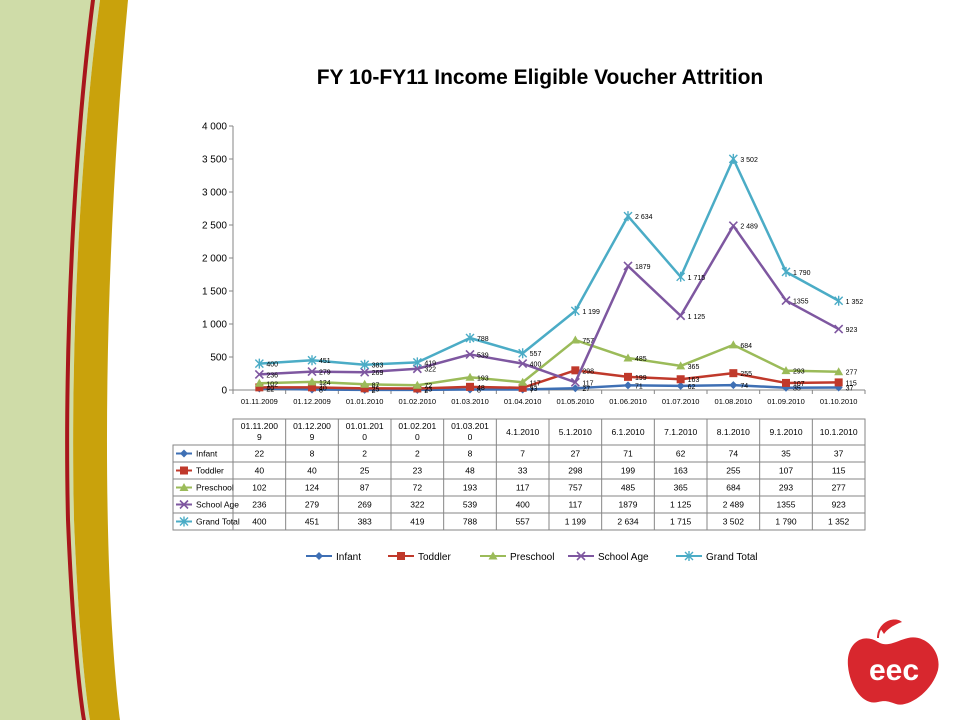  I want to click on apple-shape, so click(893, 671).